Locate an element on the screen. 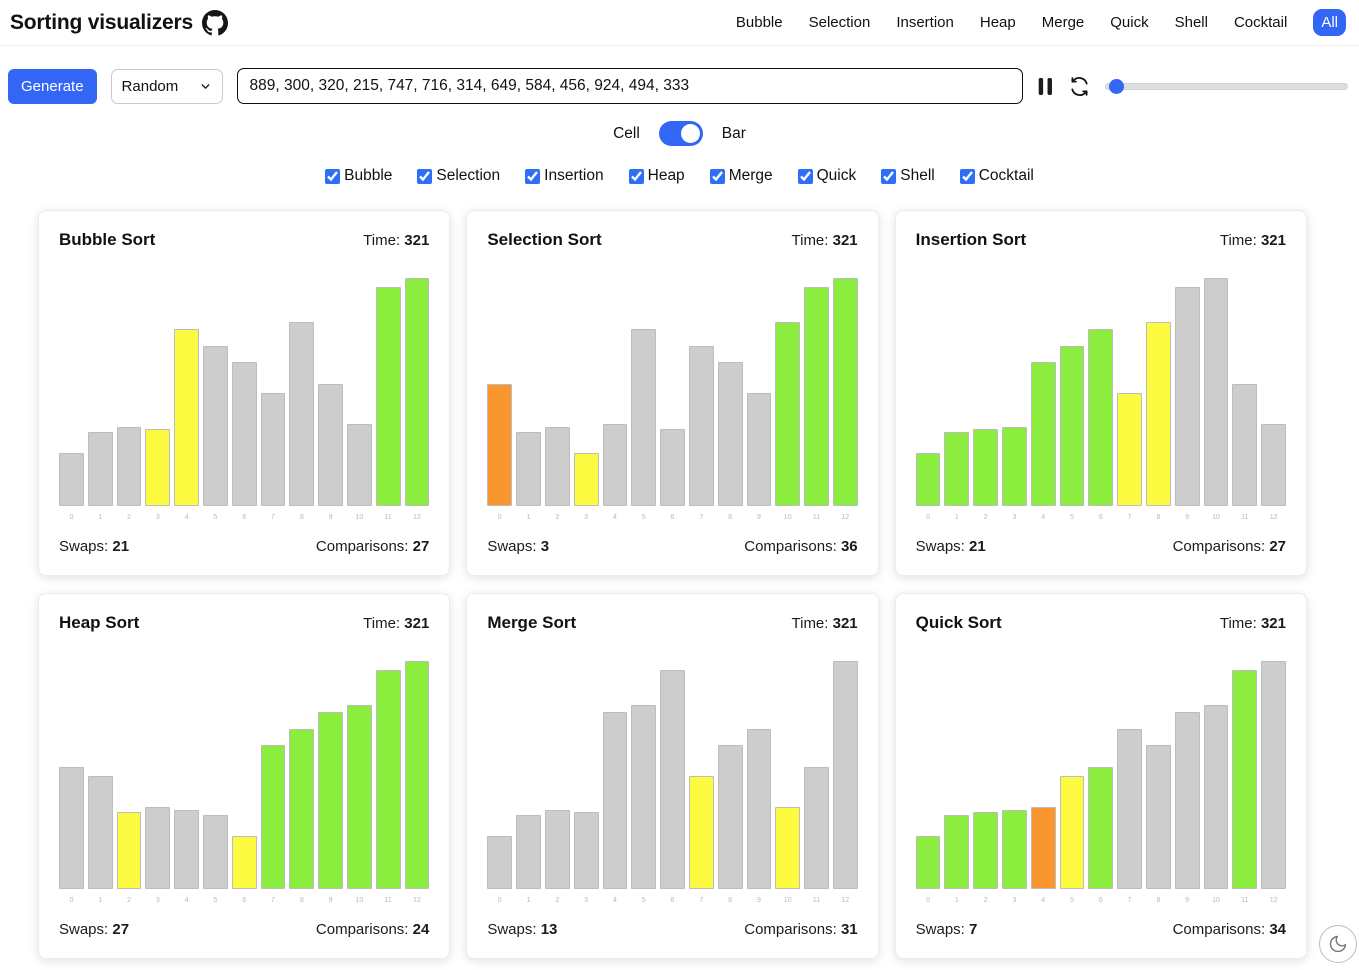 This screenshot has height=970, width=1359. filter-insertion: Insertion is located at coordinates (564, 176).